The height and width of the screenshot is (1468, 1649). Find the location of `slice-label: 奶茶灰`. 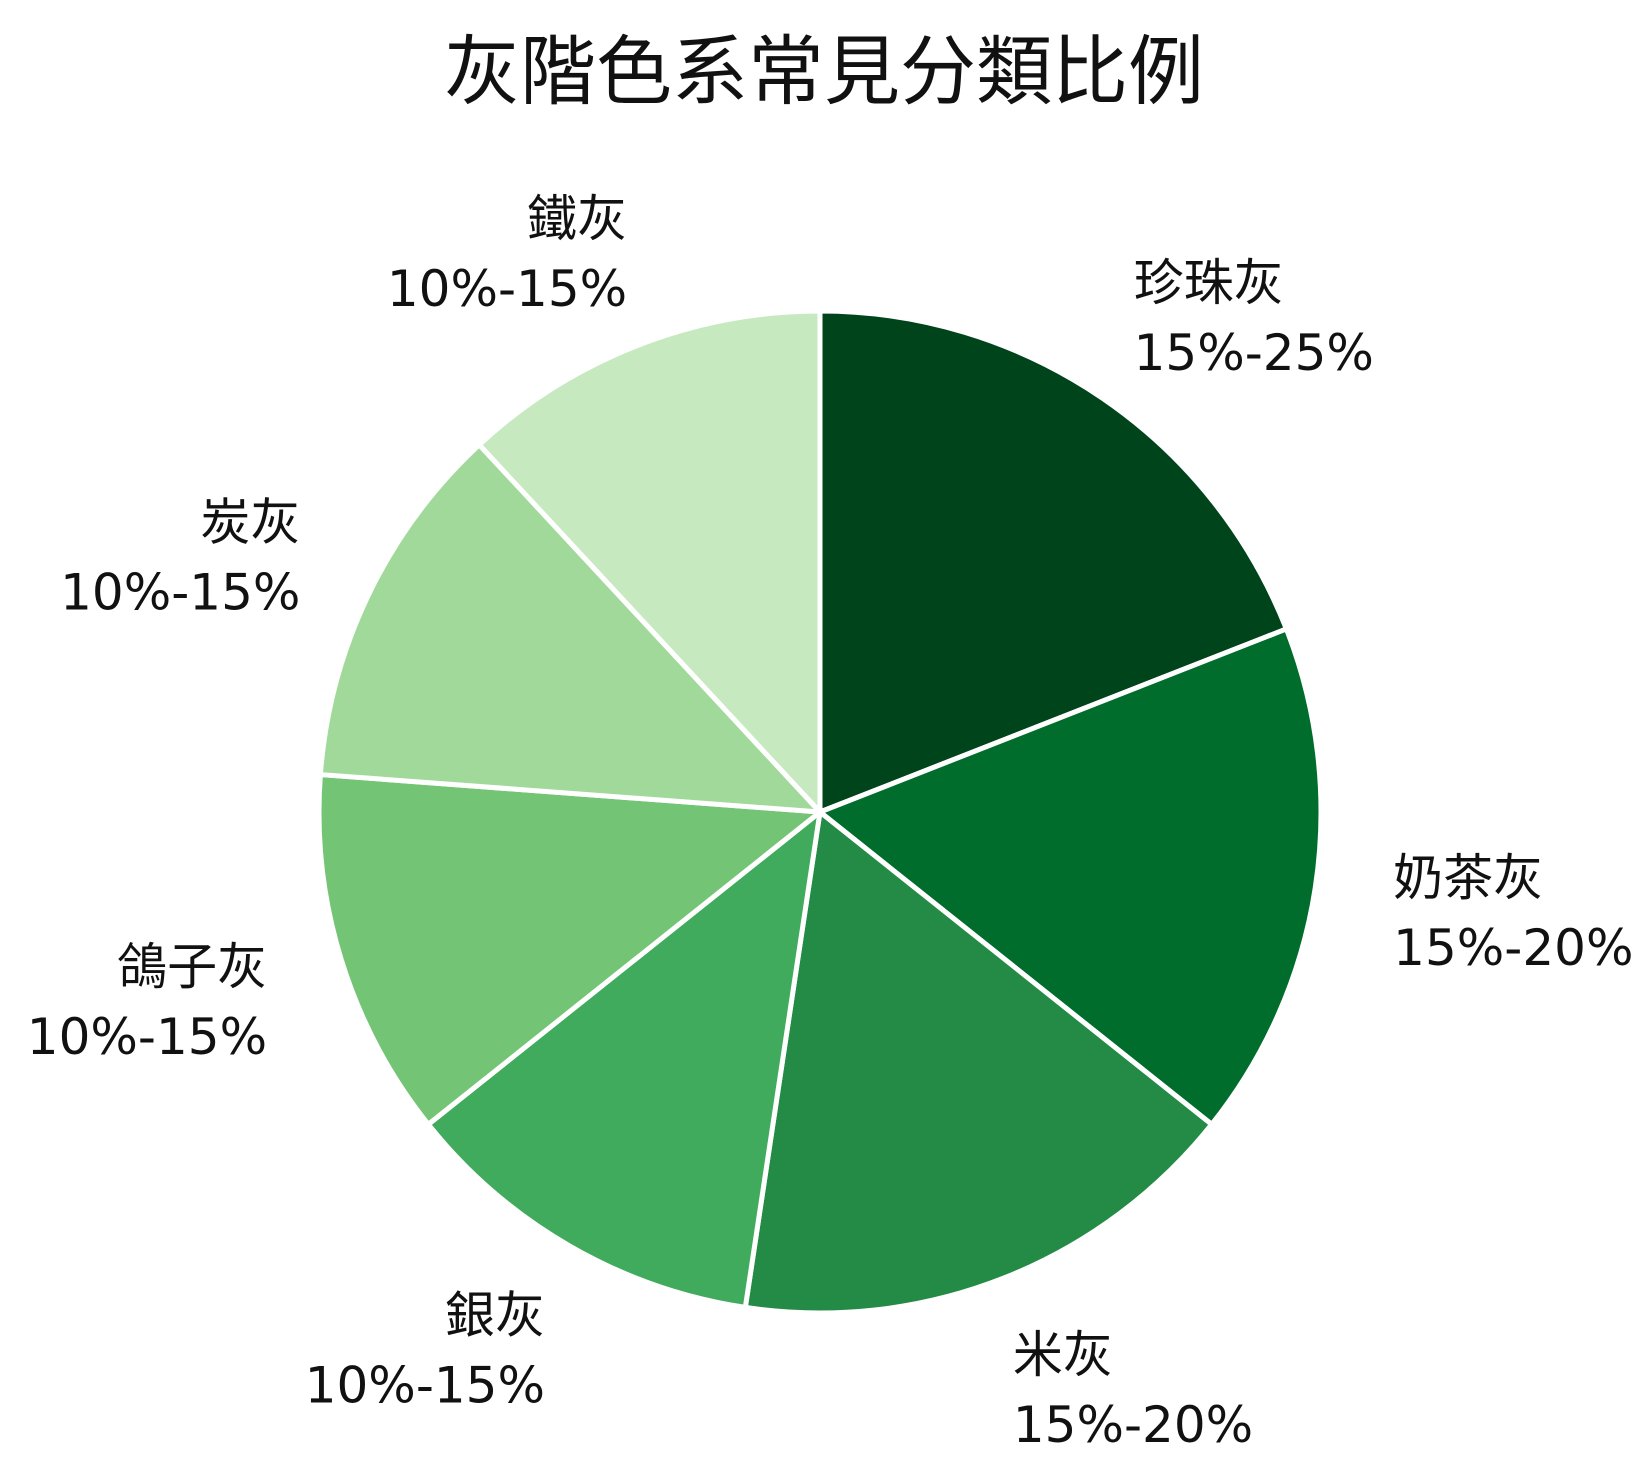

slice-label: 奶茶灰 is located at coordinates (1468, 878).